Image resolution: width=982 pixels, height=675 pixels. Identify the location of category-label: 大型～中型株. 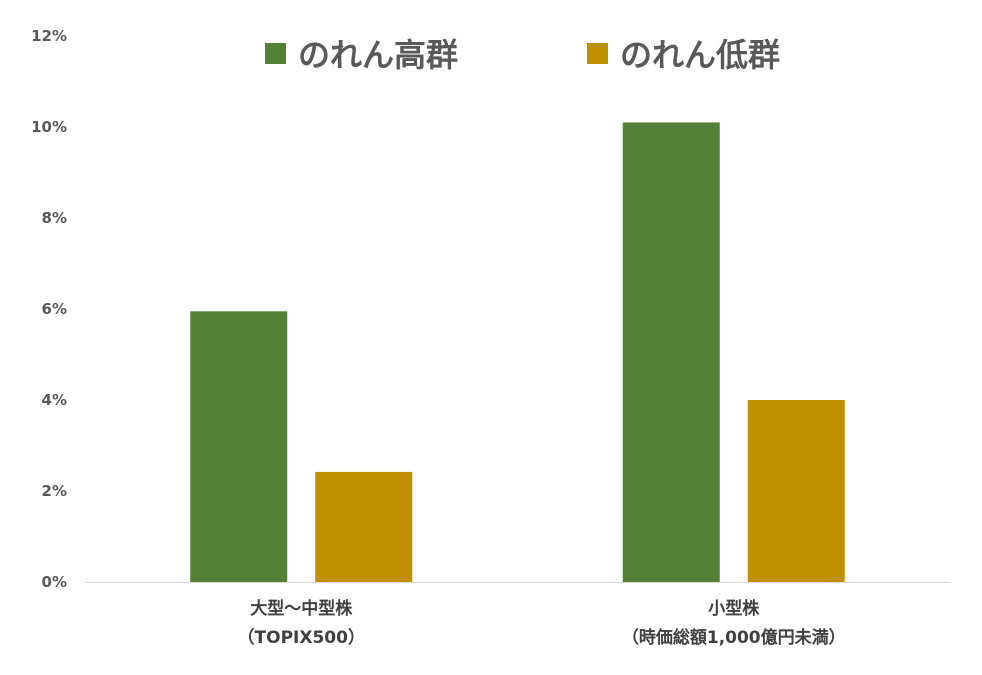
(301, 608).